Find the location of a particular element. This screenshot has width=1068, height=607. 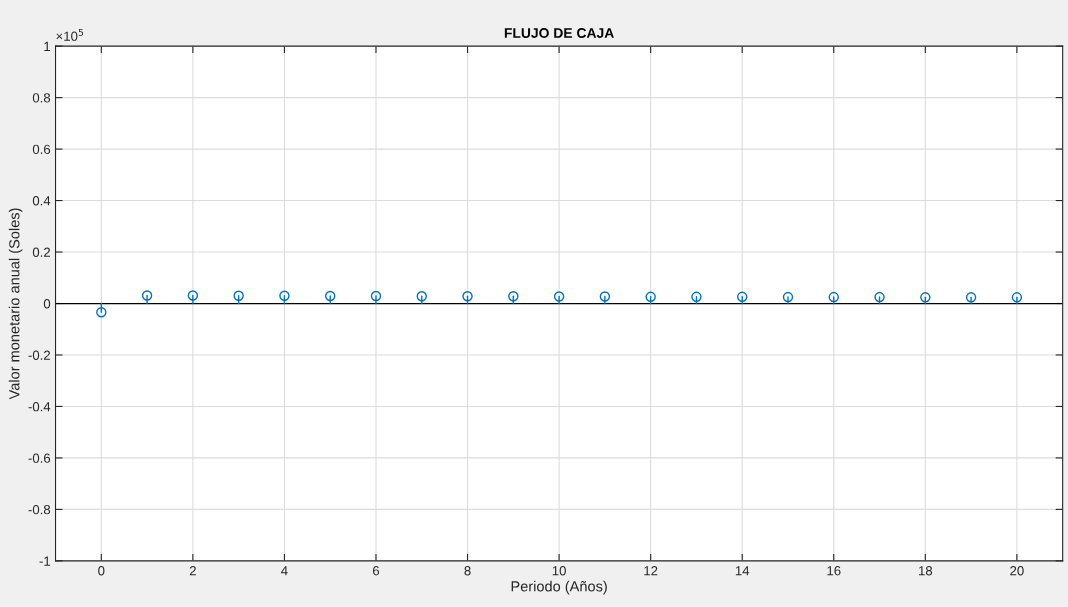

x-tick-label: 10 is located at coordinates (559, 571).